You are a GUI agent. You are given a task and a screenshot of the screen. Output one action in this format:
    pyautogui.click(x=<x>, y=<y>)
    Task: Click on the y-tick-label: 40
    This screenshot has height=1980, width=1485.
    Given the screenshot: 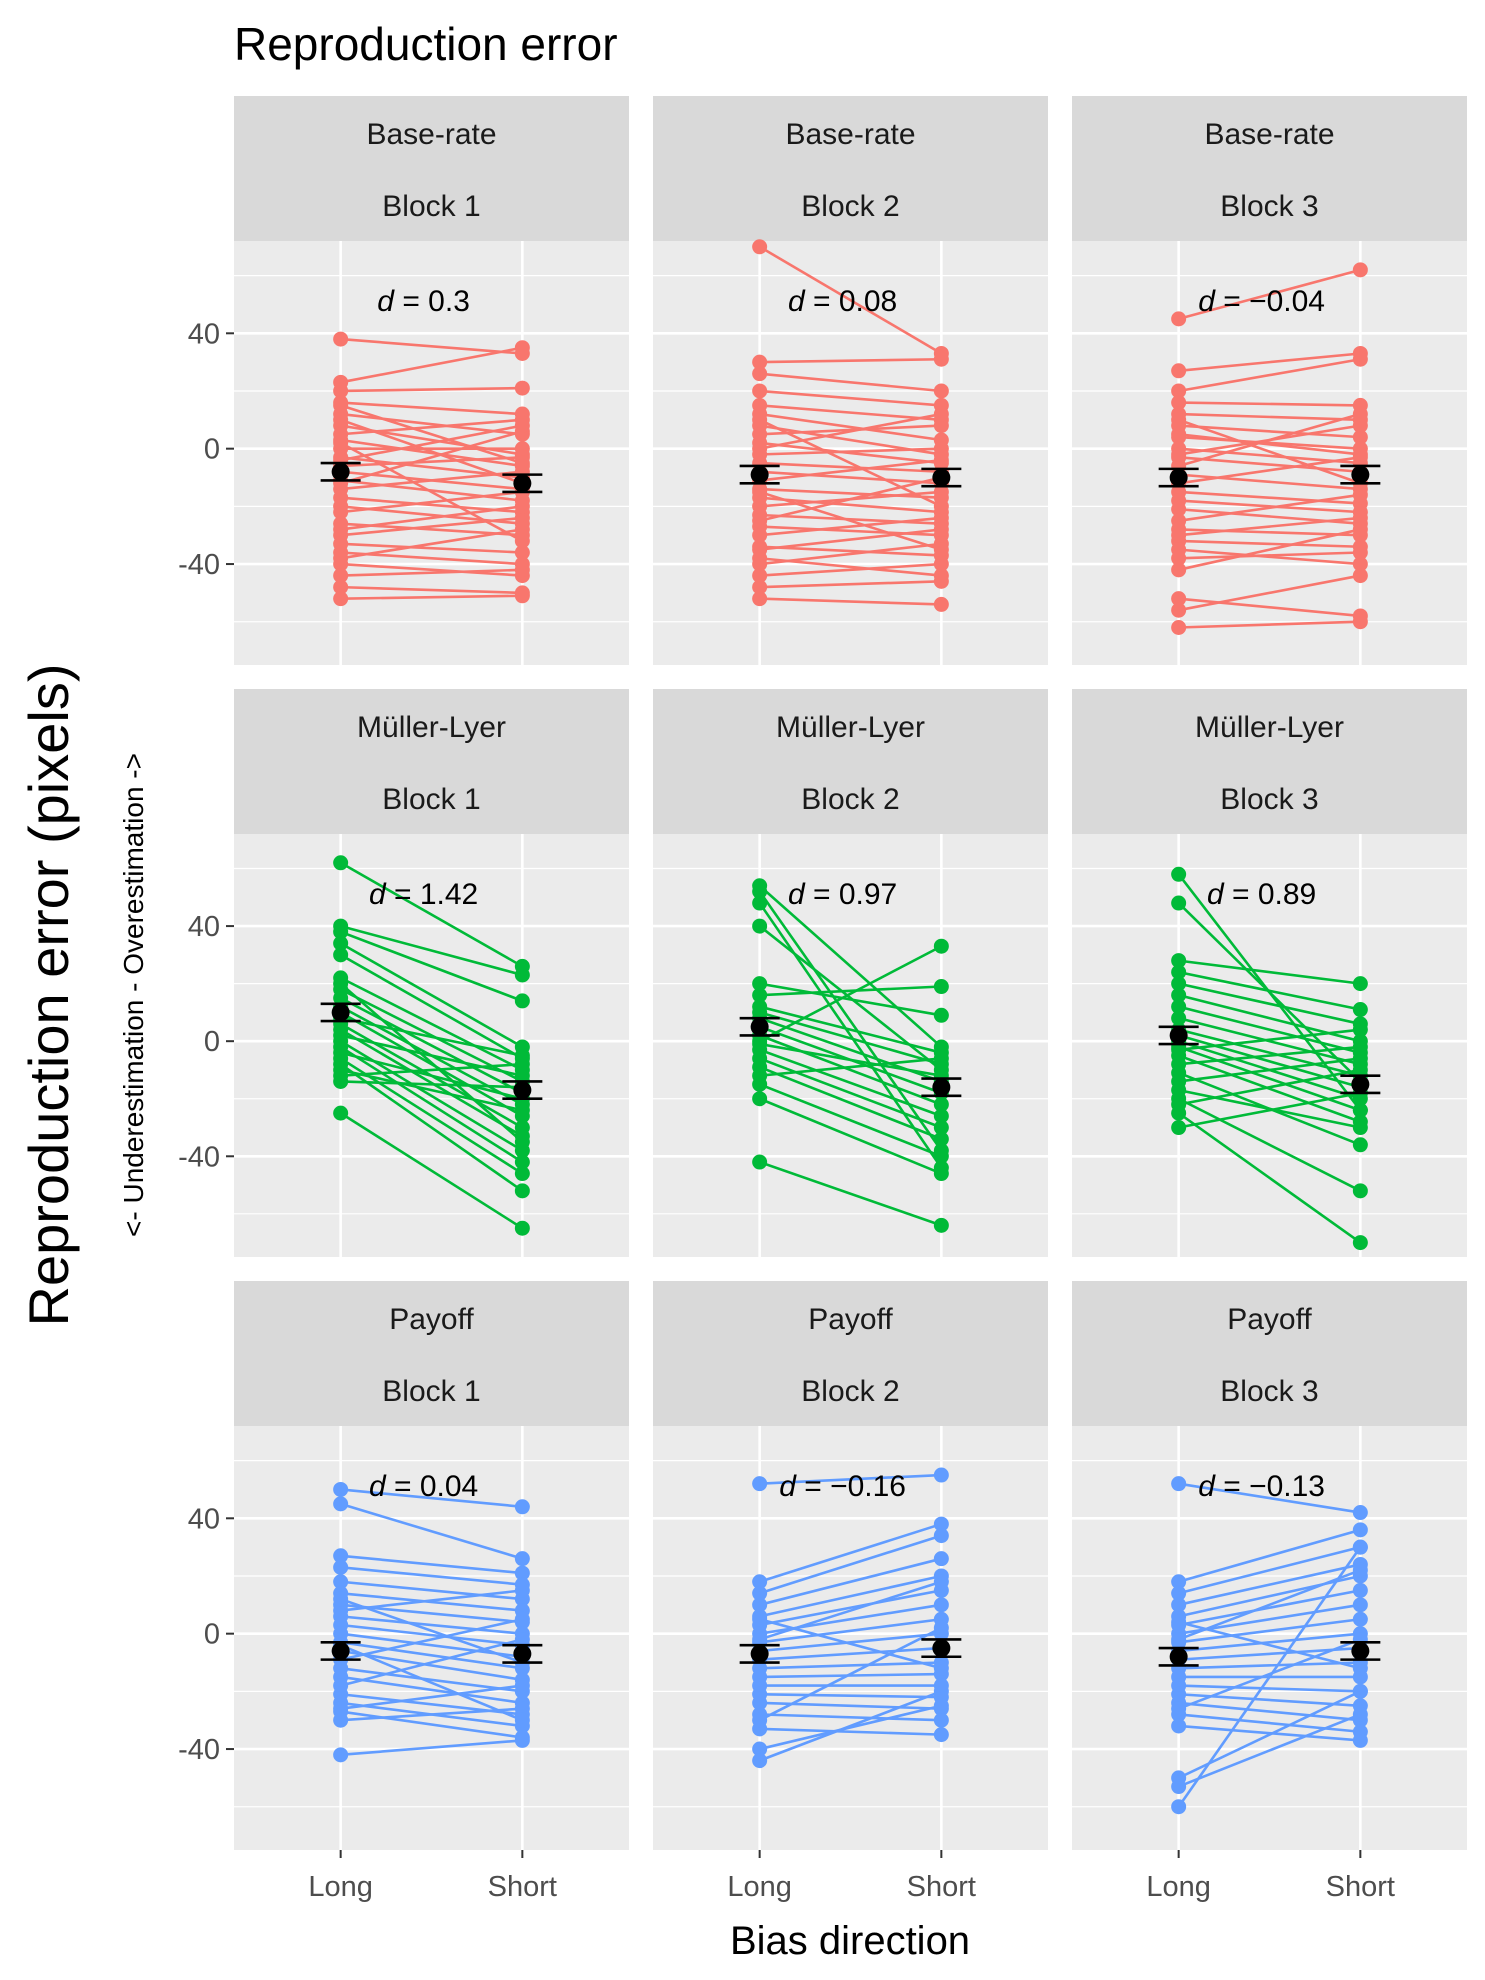 What is the action you would take?
    pyautogui.click(x=204, y=1519)
    